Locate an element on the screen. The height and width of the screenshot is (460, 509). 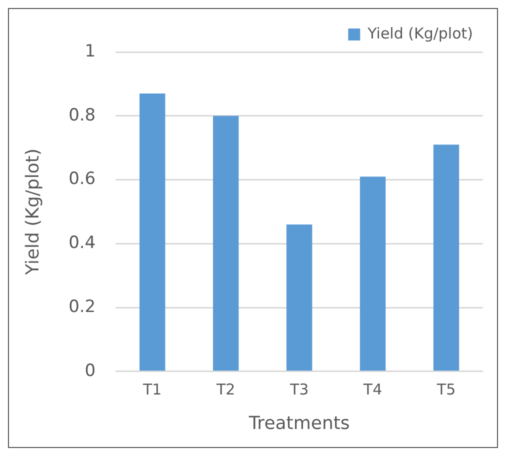
x-tick-label: T4 is located at coordinates (372, 389).